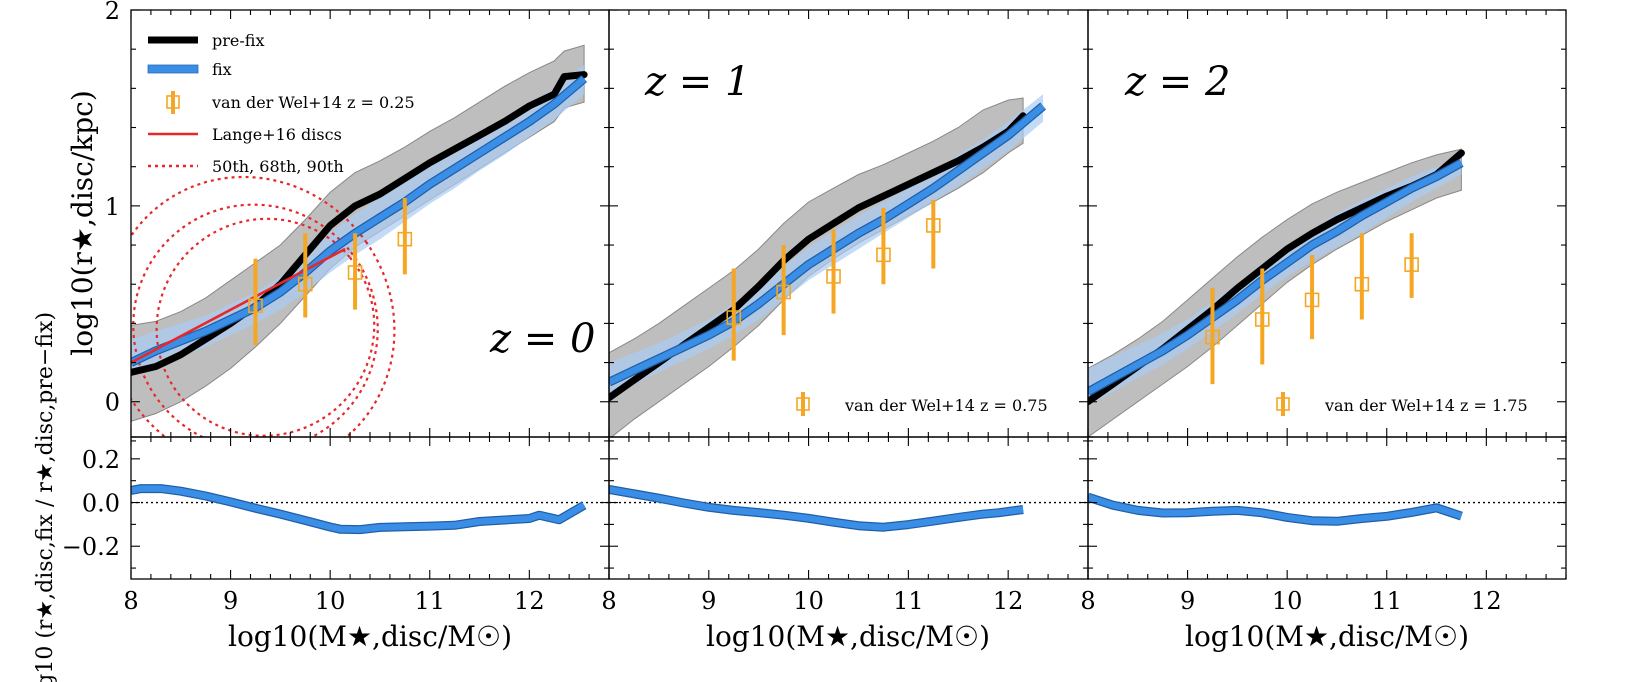  I want to click on bottom-panel-0-data, so click(370, 509).